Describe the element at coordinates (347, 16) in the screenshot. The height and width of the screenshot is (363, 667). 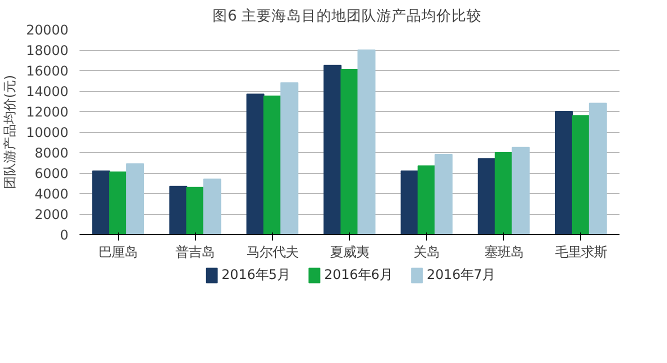
I see `chart-title: 图6 主要海岛目的地团队游产品均价比较` at that location.